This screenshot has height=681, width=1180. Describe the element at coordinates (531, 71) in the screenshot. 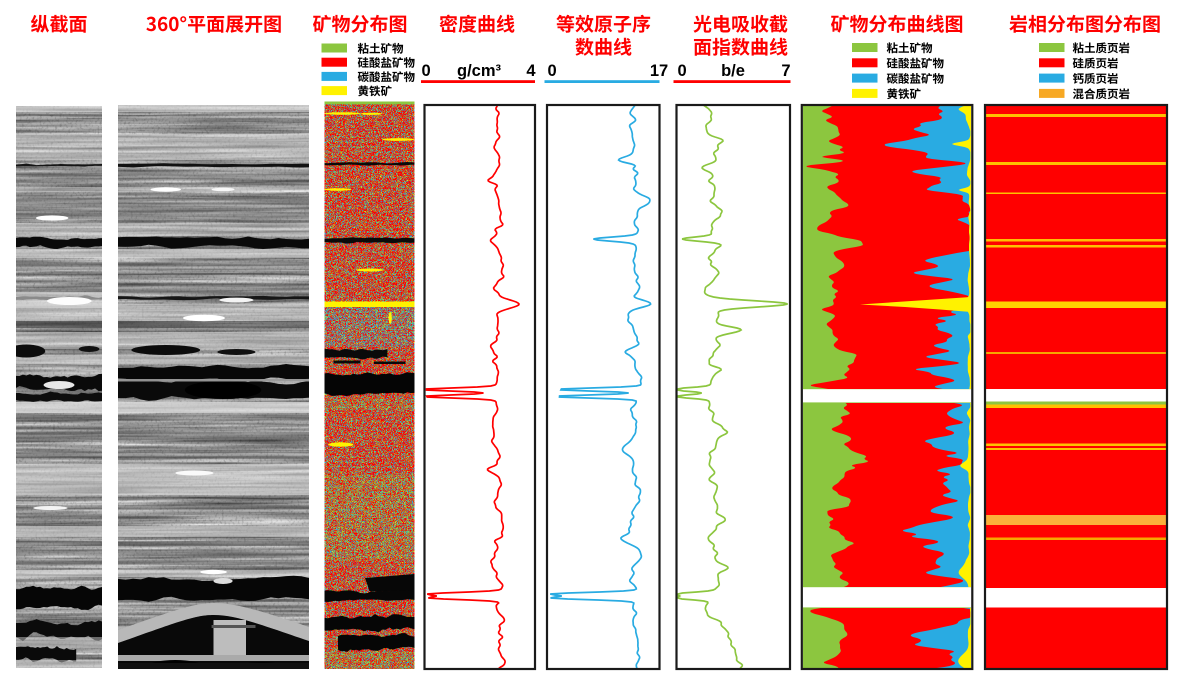

I see `svg-text: 4` at that location.